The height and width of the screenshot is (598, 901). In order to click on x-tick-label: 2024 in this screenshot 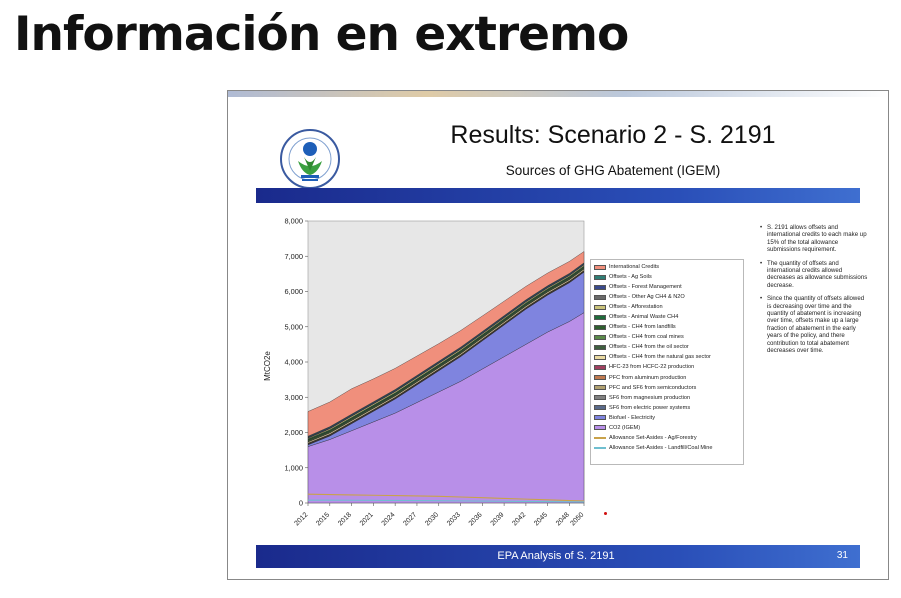, I will do `click(389, 519)`.